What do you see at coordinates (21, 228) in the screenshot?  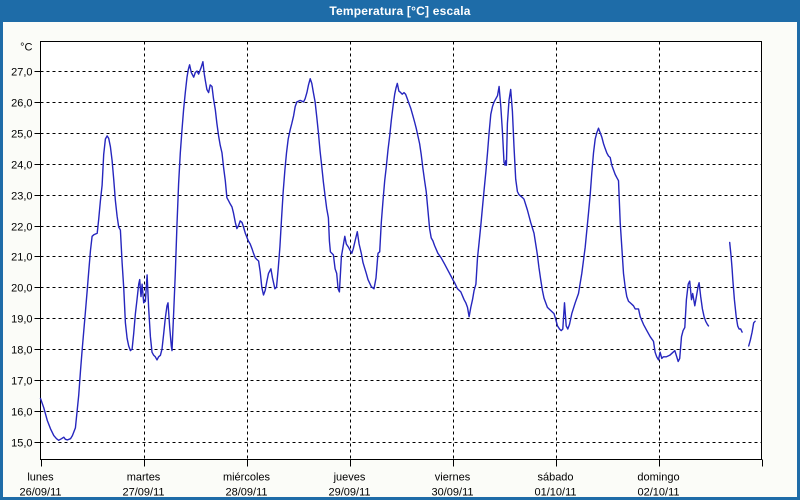 I see `y-axis-label: 22,0` at bounding box center [21, 228].